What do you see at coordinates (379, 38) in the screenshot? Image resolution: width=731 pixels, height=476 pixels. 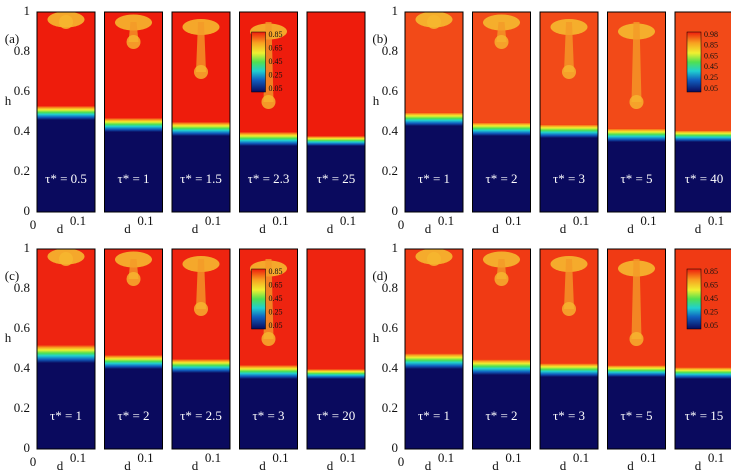 I see `panel-label: (b)` at bounding box center [379, 38].